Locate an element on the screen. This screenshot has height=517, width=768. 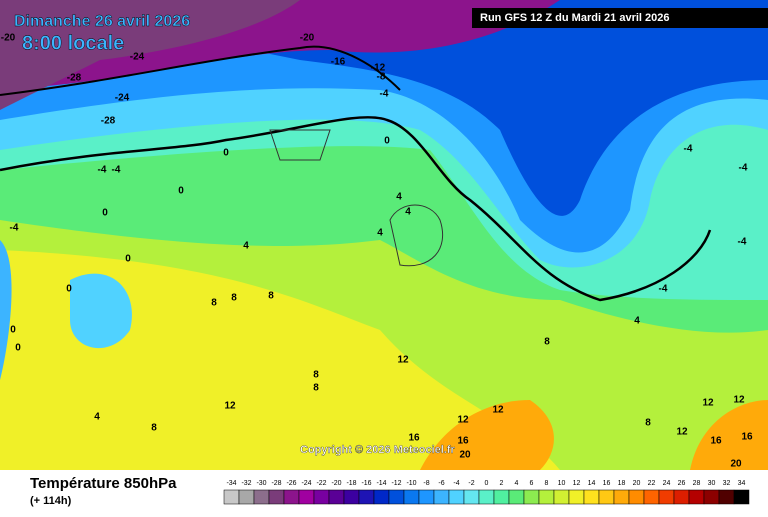
contour-label: -12 is located at coordinates (378, 68).